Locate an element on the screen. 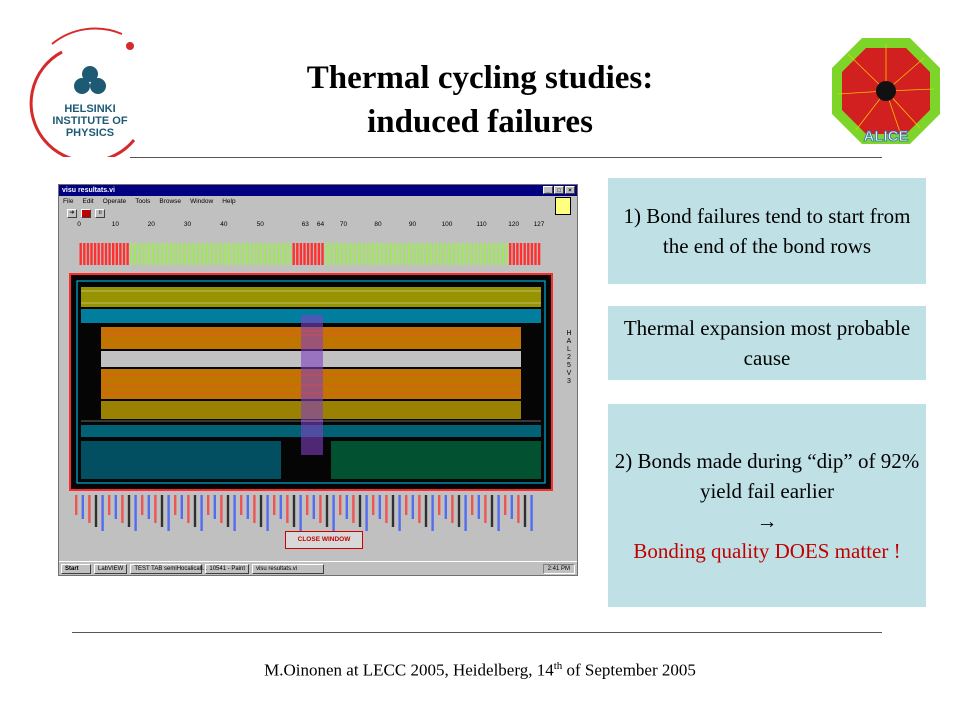  menu-operate: Operate is located at coordinates (114, 201).